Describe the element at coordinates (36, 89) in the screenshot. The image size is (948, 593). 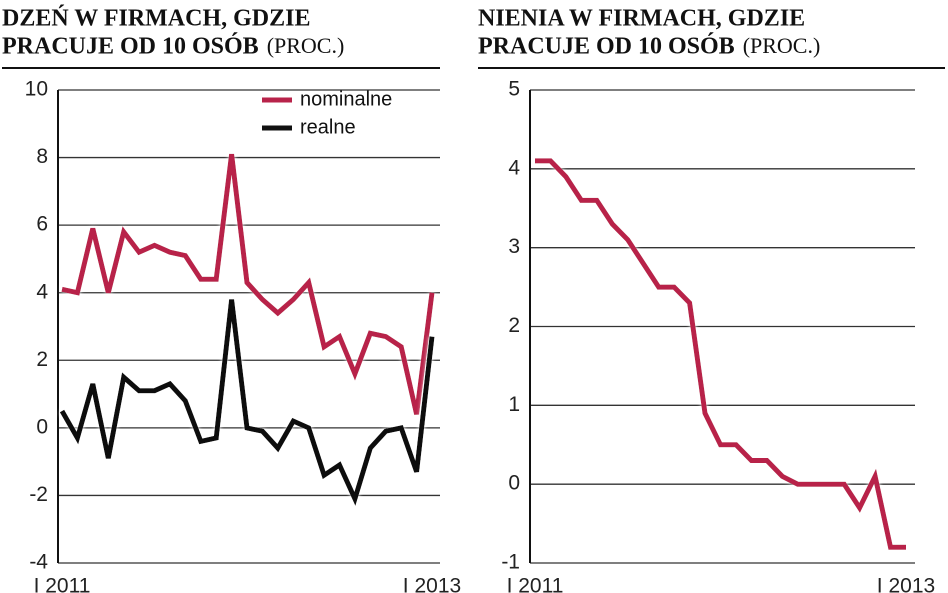
I see `y-tick-label: 10` at that location.